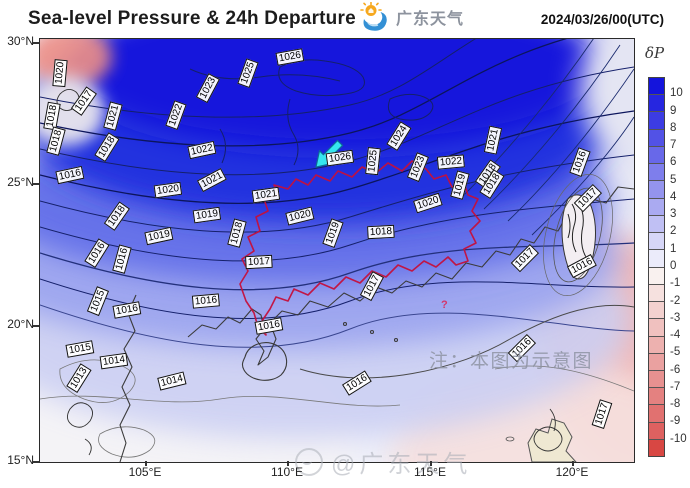 Image resolution: width=690 pixels, height=488 pixels. I want to click on bottom-watermark: @广东天气, so click(383, 461).